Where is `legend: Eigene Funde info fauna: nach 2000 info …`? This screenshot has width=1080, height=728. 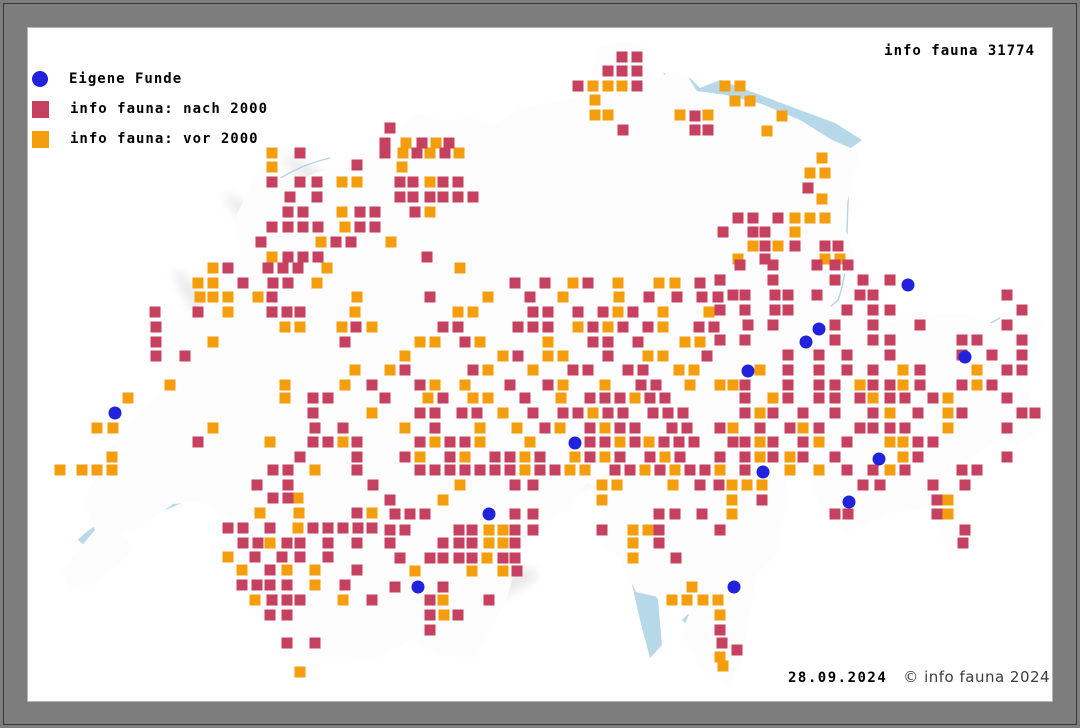 legend: Eigene Funde info fauna: nach 2000 info … is located at coordinates (150, 115).